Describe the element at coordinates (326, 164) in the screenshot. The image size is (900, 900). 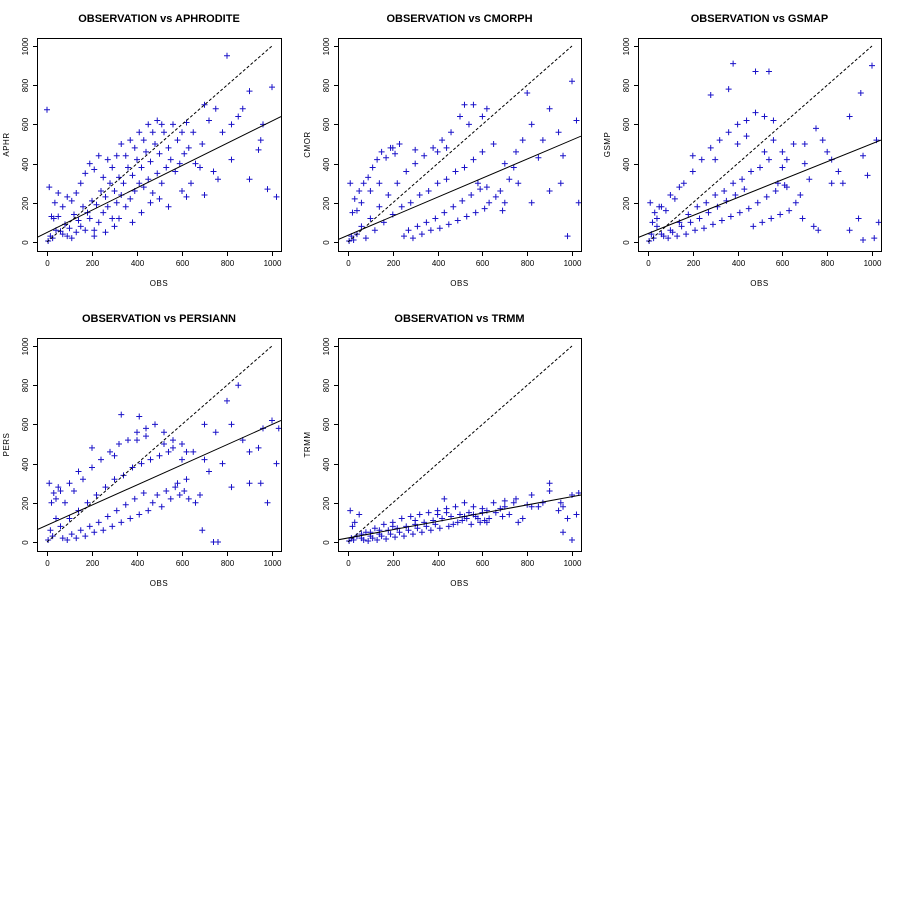
I see `y-tick-label: 400` at that location.